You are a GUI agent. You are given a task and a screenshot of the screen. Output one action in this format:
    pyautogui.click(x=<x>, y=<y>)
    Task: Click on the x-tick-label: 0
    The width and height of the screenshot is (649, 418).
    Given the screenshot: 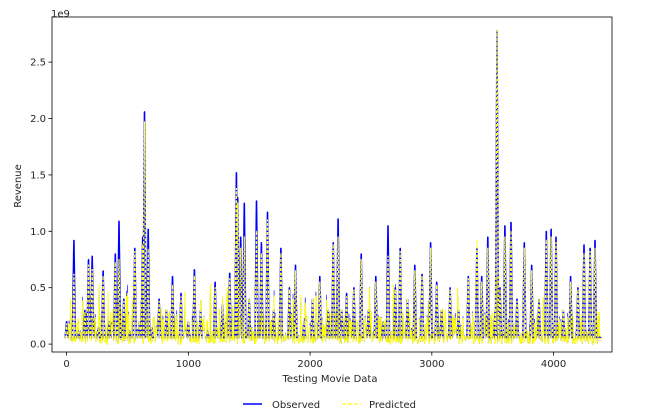 What is the action you would take?
    pyautogui.click(x=66, y=364)
    